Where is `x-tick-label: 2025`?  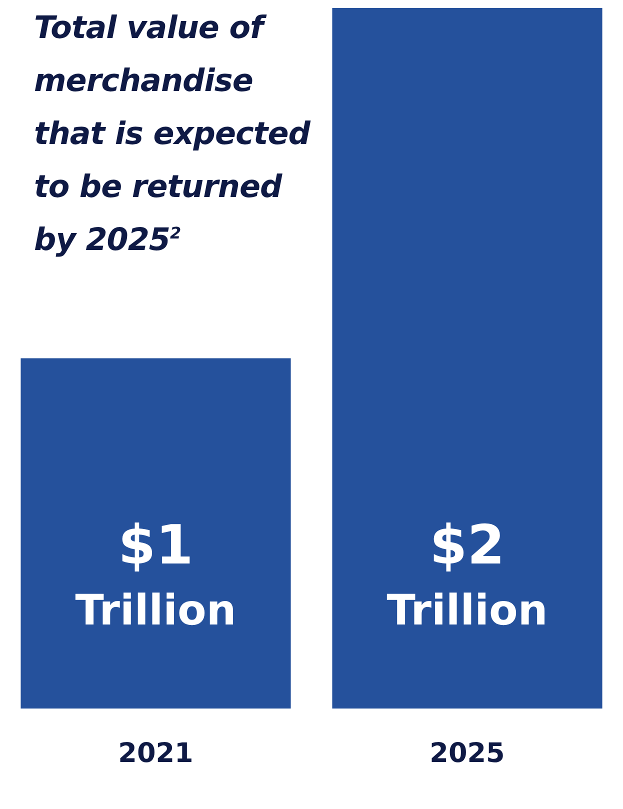
x-tick-label: 2025 is located at coordinates (467, 753).